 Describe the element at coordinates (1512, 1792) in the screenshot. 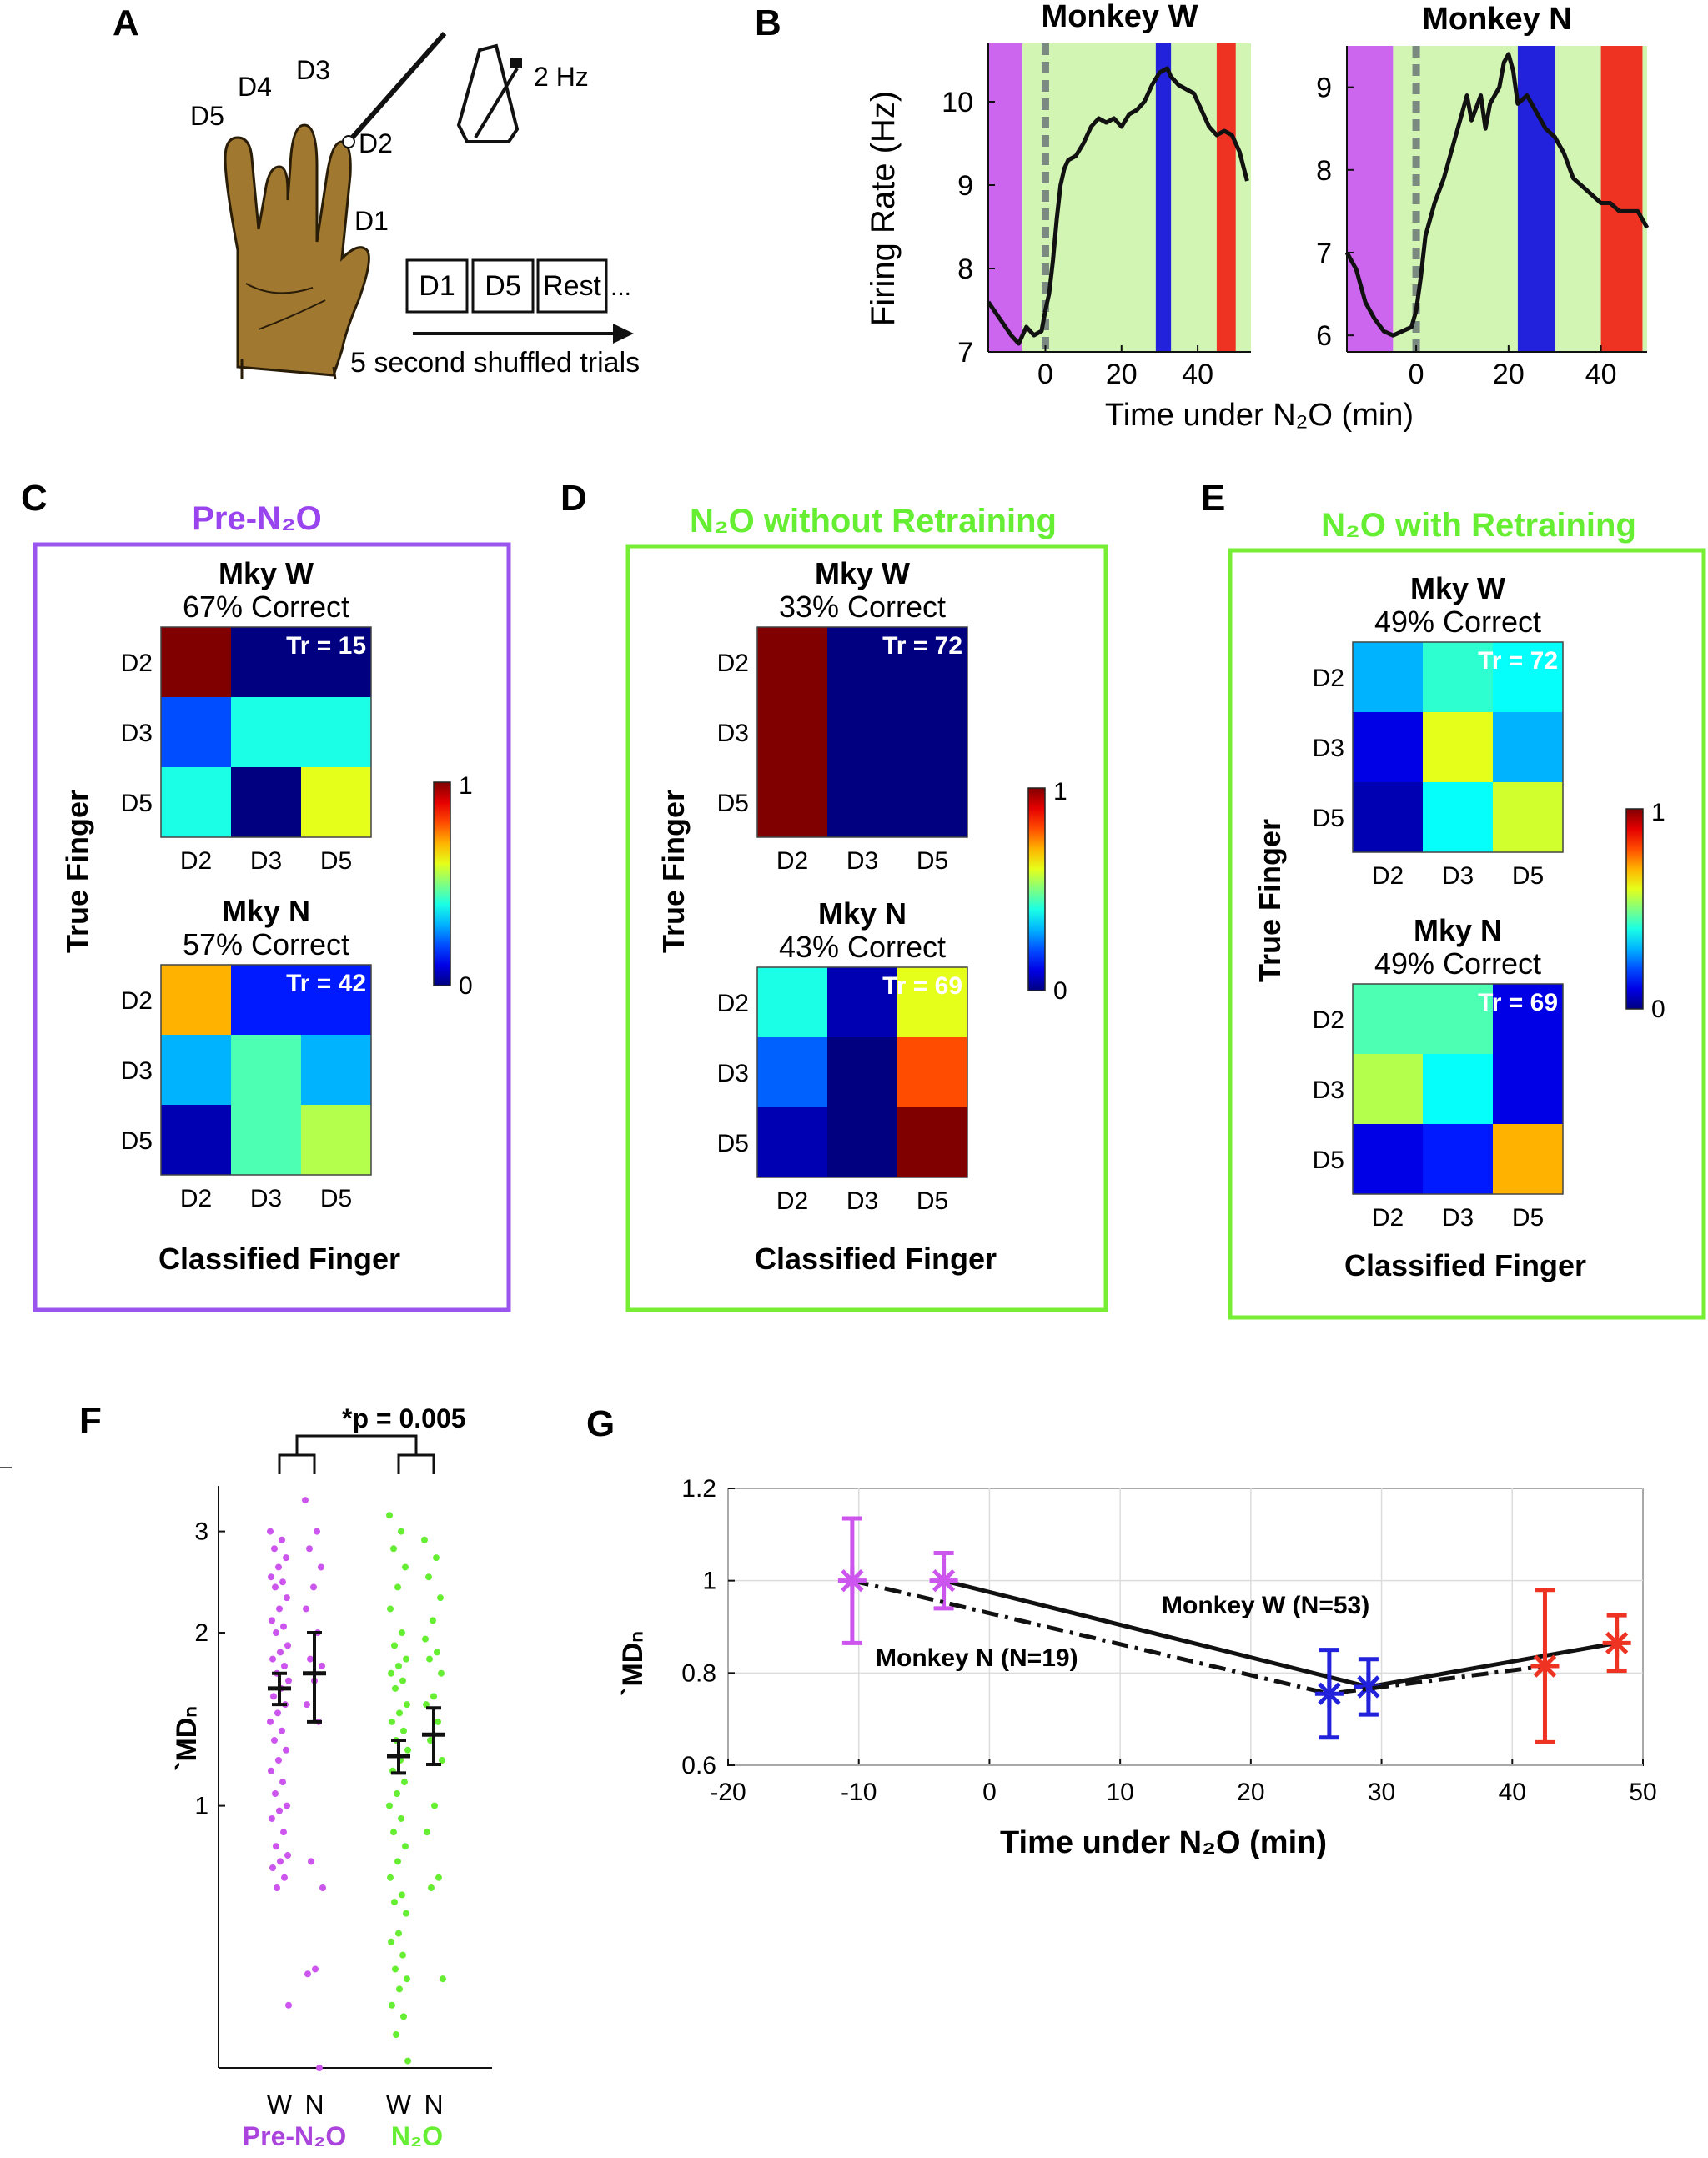

I see `g-xtick-label: 40` at that location.